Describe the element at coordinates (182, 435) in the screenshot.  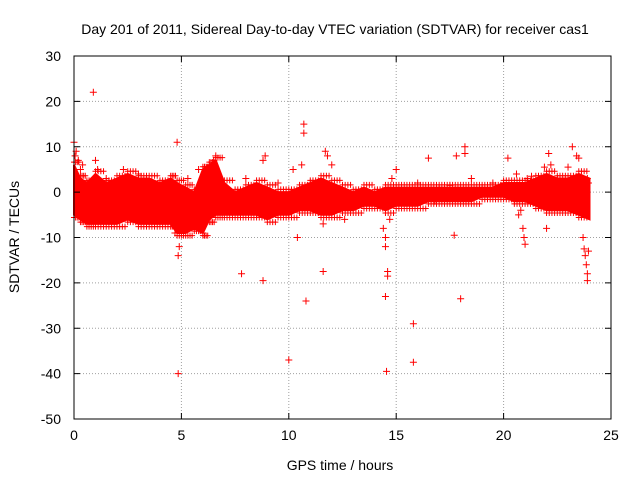
I see `x-tick-label: 5` at that location.